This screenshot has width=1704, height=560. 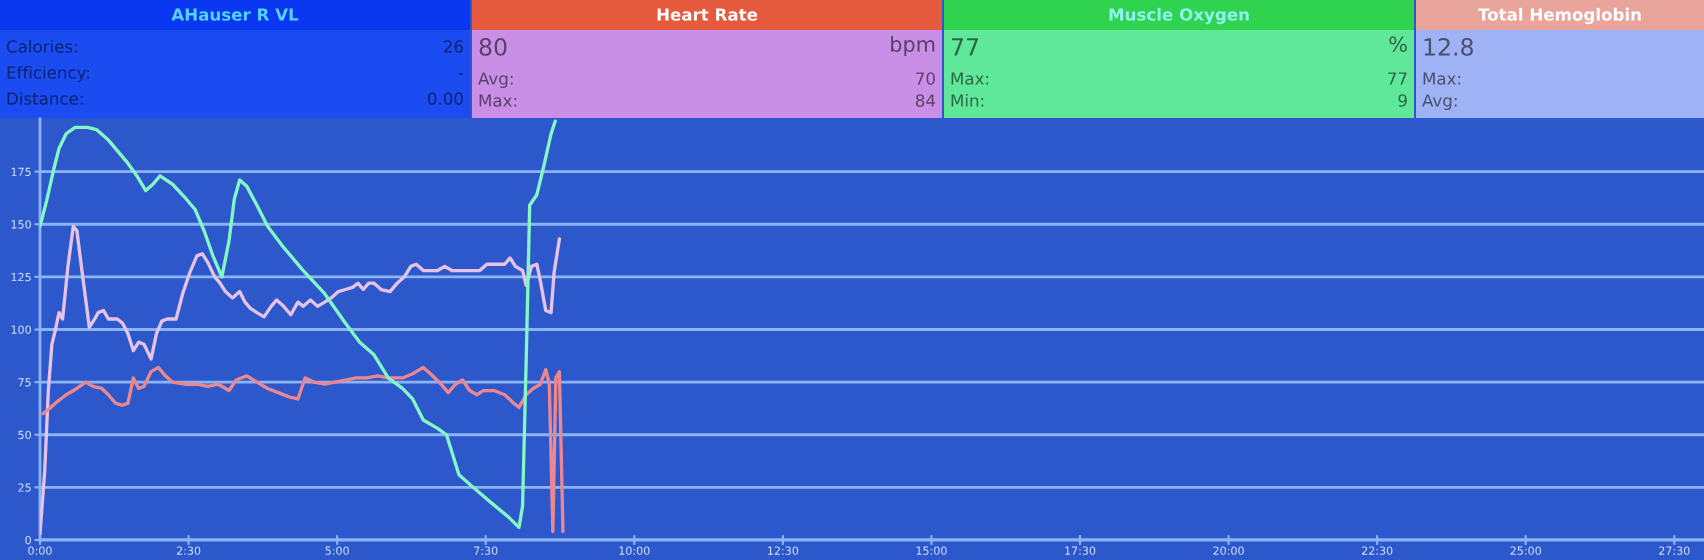 What do you see at coordinates (235, 14) in the screenshot?
I see `text: AHauser R VL` at bounding box center [235, 14].